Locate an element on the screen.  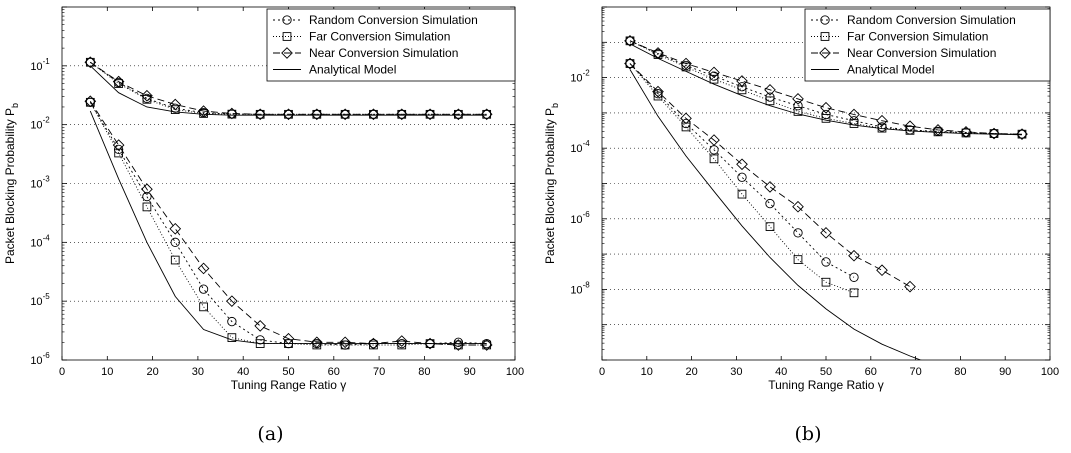
legend-box is located at coordinates (391, 45).